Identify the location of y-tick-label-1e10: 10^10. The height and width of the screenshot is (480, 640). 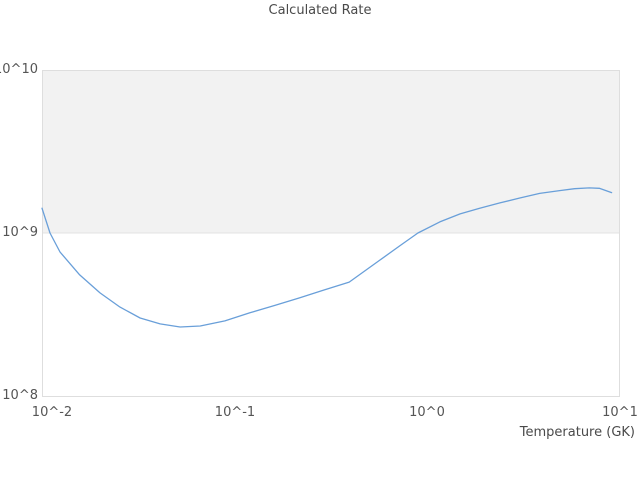
(19, 69).